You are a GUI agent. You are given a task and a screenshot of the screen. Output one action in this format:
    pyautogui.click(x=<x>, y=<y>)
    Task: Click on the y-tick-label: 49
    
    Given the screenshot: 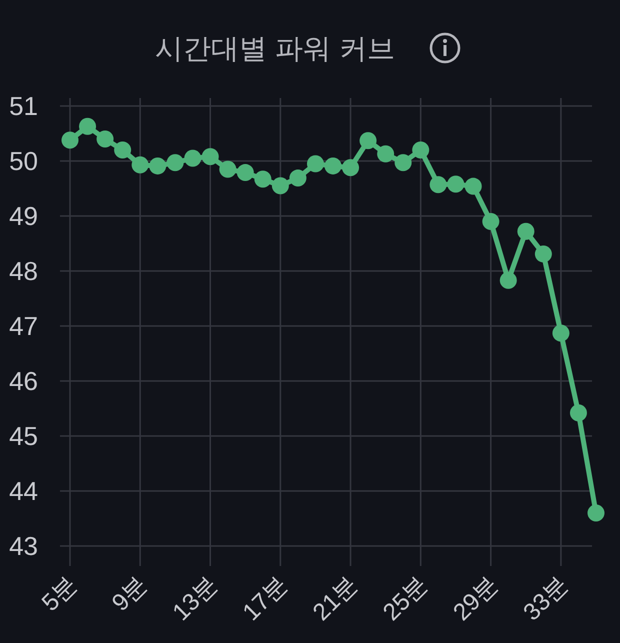 What is the action you would take?
    pyautogui.click(x=23, y=216)
    